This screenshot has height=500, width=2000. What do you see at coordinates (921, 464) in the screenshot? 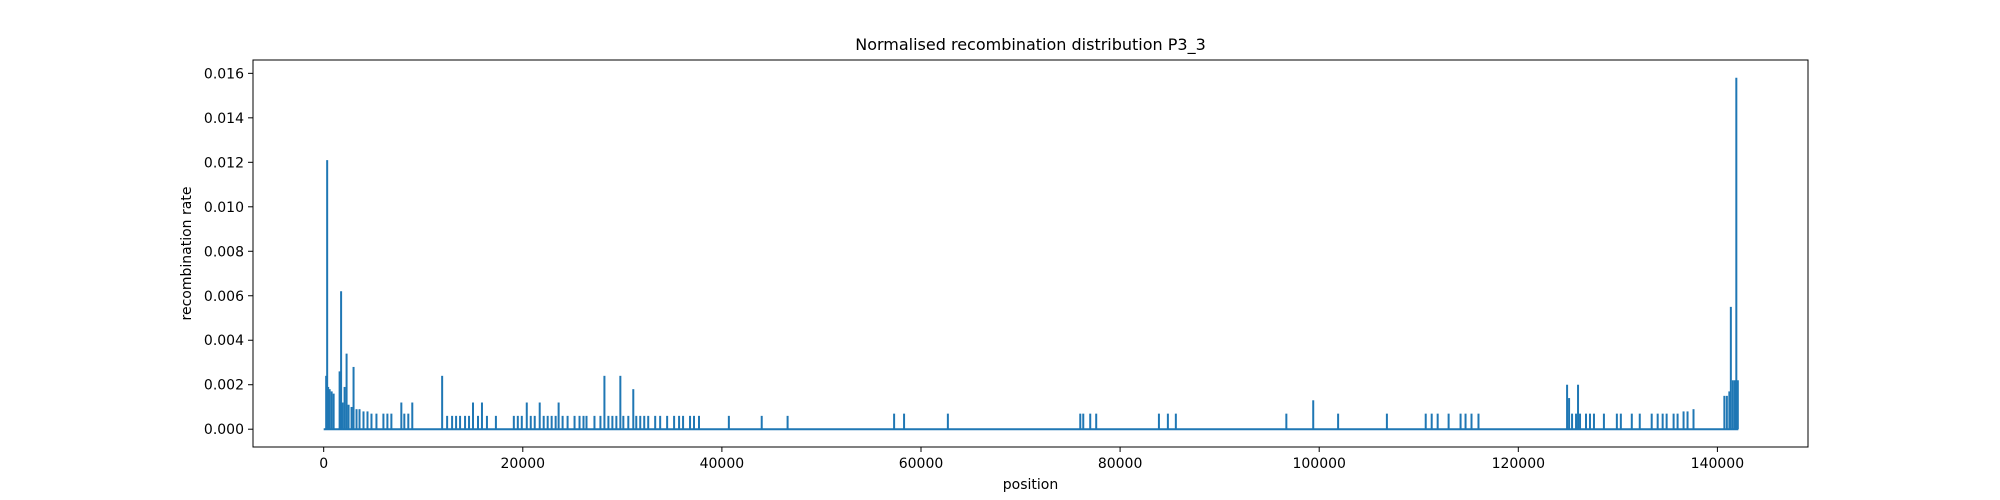
I see `x-tick-label: 60000` at bounding box center [921, 464].